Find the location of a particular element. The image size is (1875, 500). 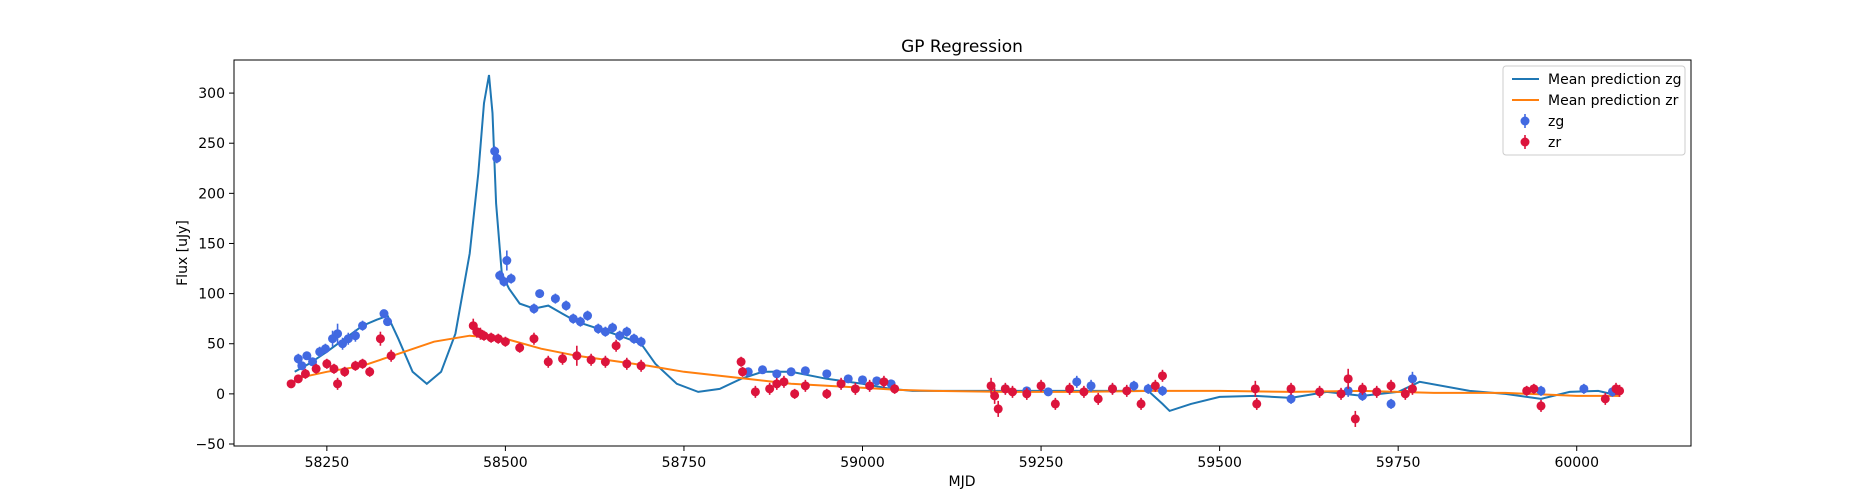

legend-box is located at coordinates (1594, 110).